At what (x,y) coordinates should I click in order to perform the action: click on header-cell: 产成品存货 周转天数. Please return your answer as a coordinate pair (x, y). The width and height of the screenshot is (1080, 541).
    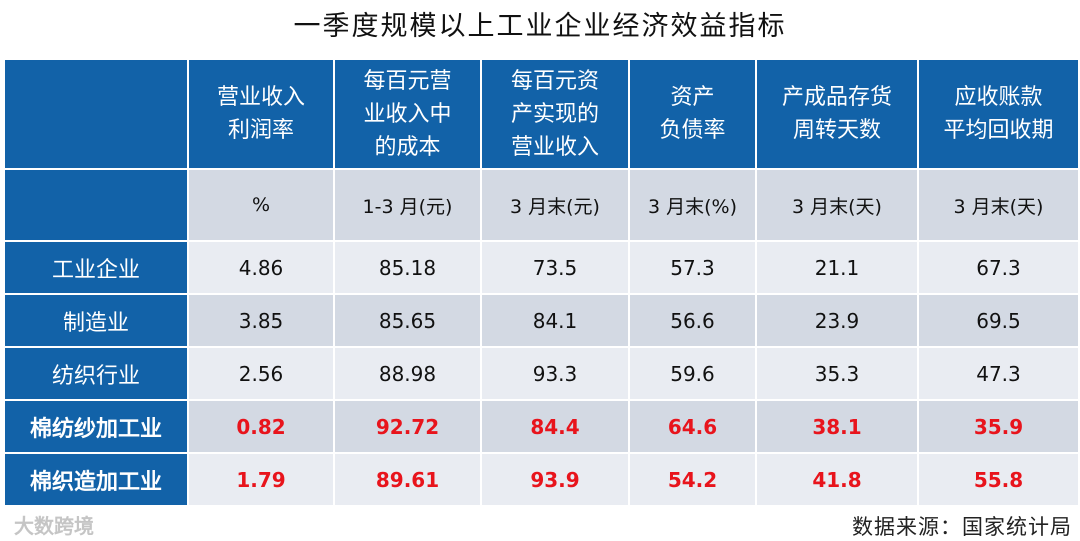
    Looking at the image, I should click on (837, 114).